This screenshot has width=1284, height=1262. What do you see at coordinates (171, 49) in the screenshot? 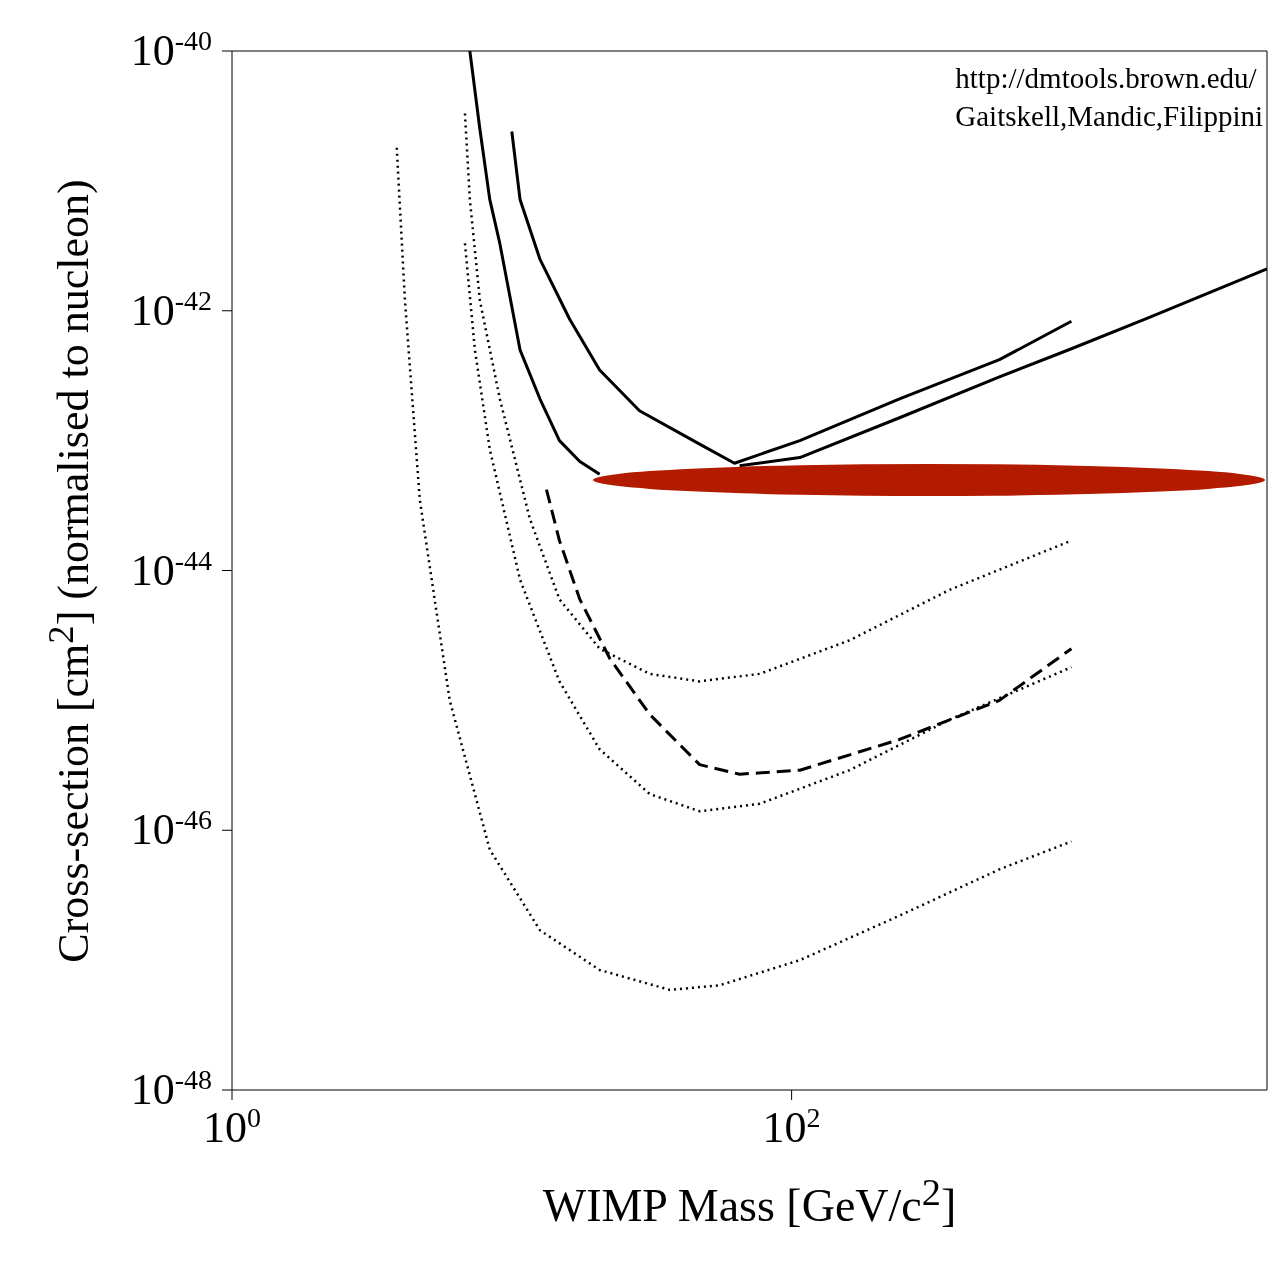
I see `y-tick-label: 10$^{-40}$` at bounding box center [171, 49].